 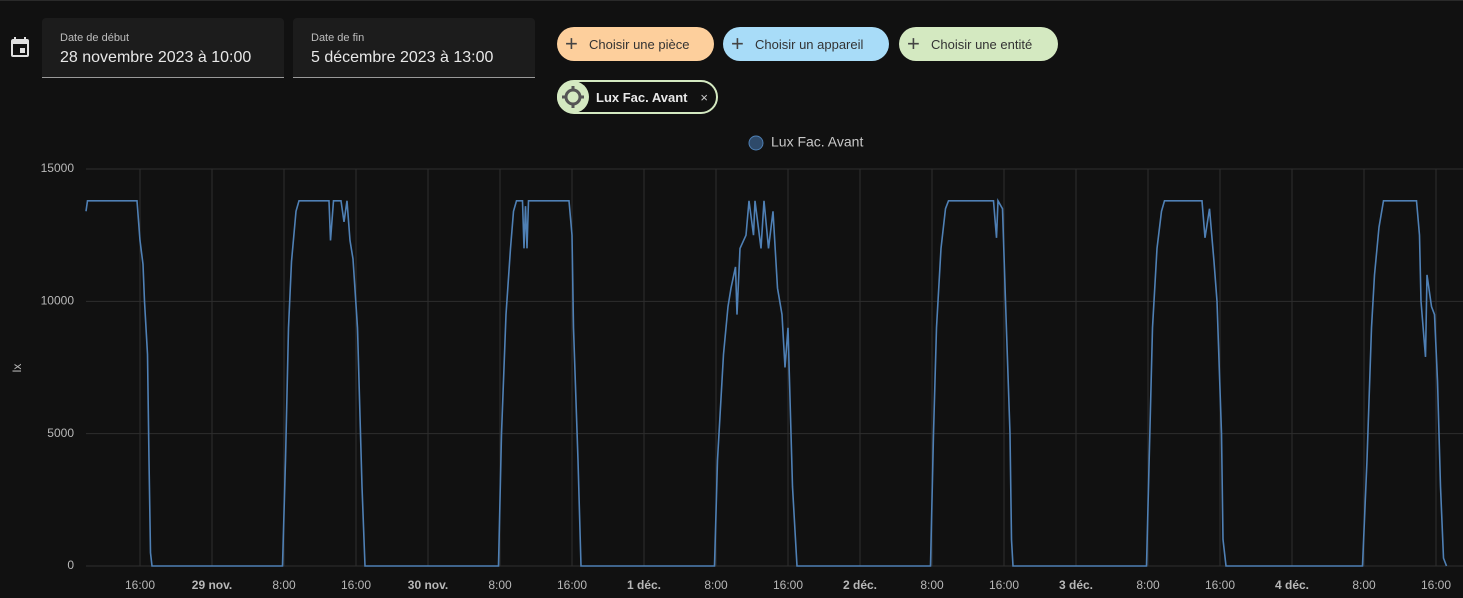 I want to click on x-tick-label: 2 déc., so click(x=860, y=585).